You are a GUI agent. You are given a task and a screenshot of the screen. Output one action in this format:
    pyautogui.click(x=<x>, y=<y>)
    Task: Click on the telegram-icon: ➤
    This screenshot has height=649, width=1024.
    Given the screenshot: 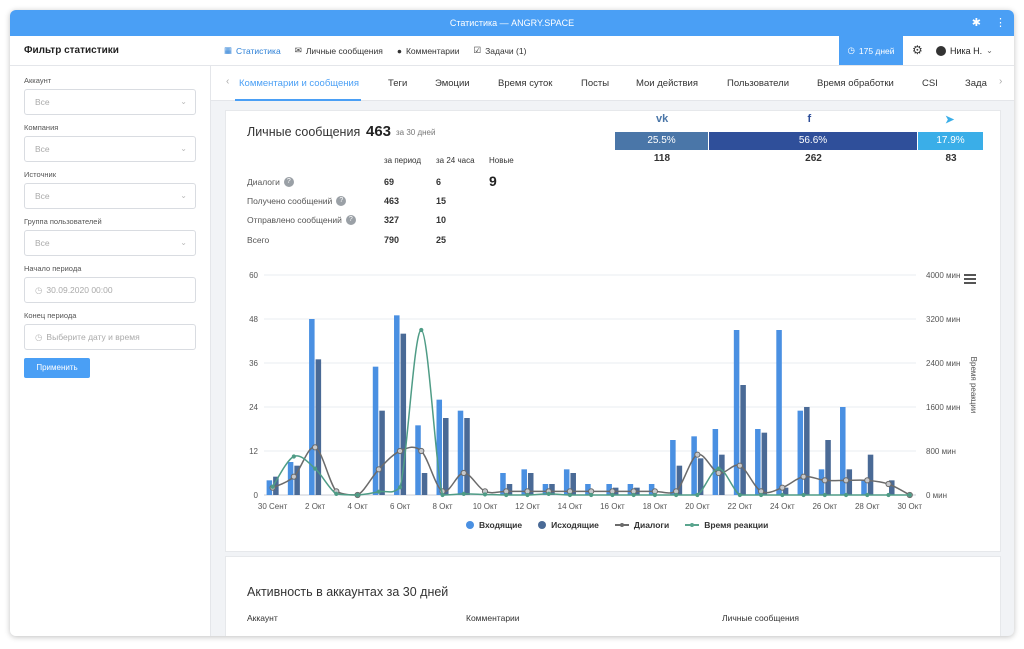 What is the action you would take?
    pyautogui.click(x=950, y=120)
    